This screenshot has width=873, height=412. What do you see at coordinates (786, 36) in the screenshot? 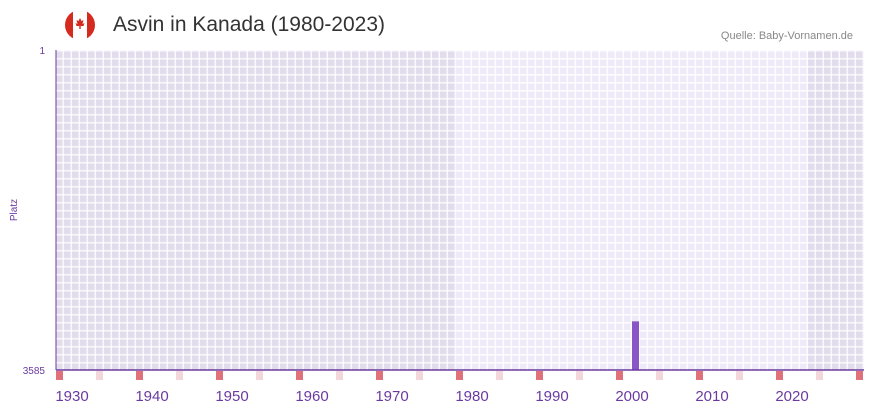
I see `source-link: Quelle: Baby-Vornamen.de` at bounding box center [786, 36].